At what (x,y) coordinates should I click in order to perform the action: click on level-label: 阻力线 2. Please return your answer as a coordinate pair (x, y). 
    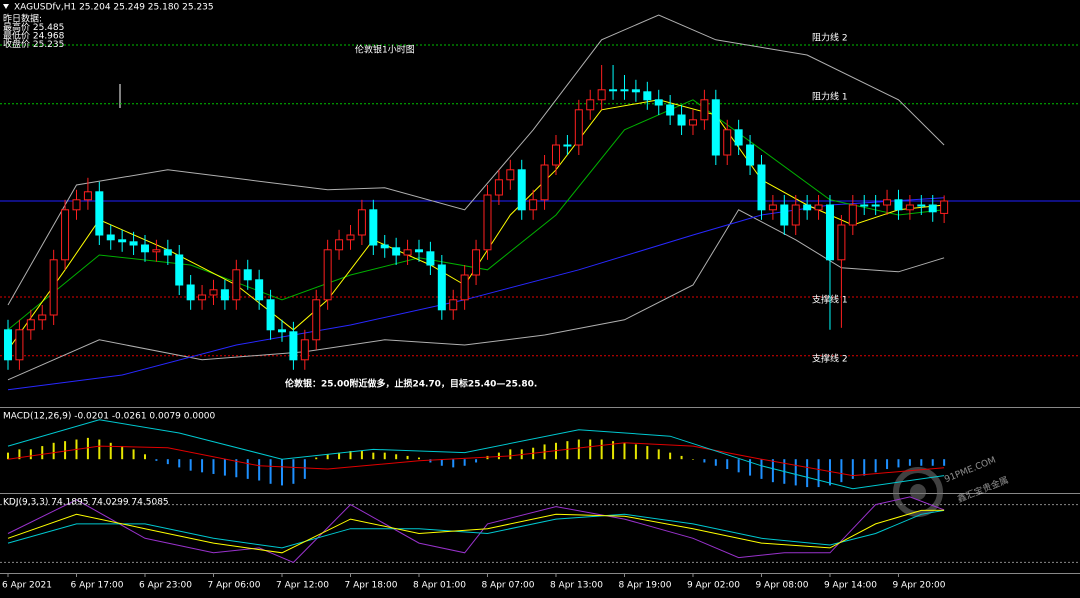
    Looking at the image, I should click on (830, 38).